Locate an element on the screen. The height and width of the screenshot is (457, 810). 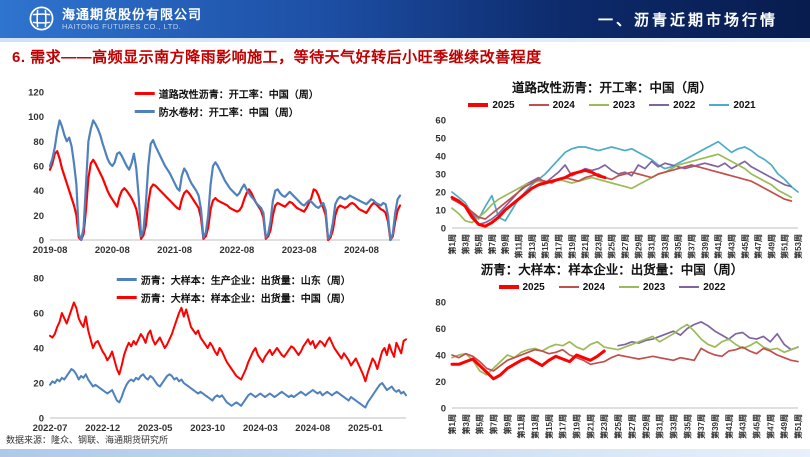
x-tick-label: 2024-08 is located at coordinates (361, 250).